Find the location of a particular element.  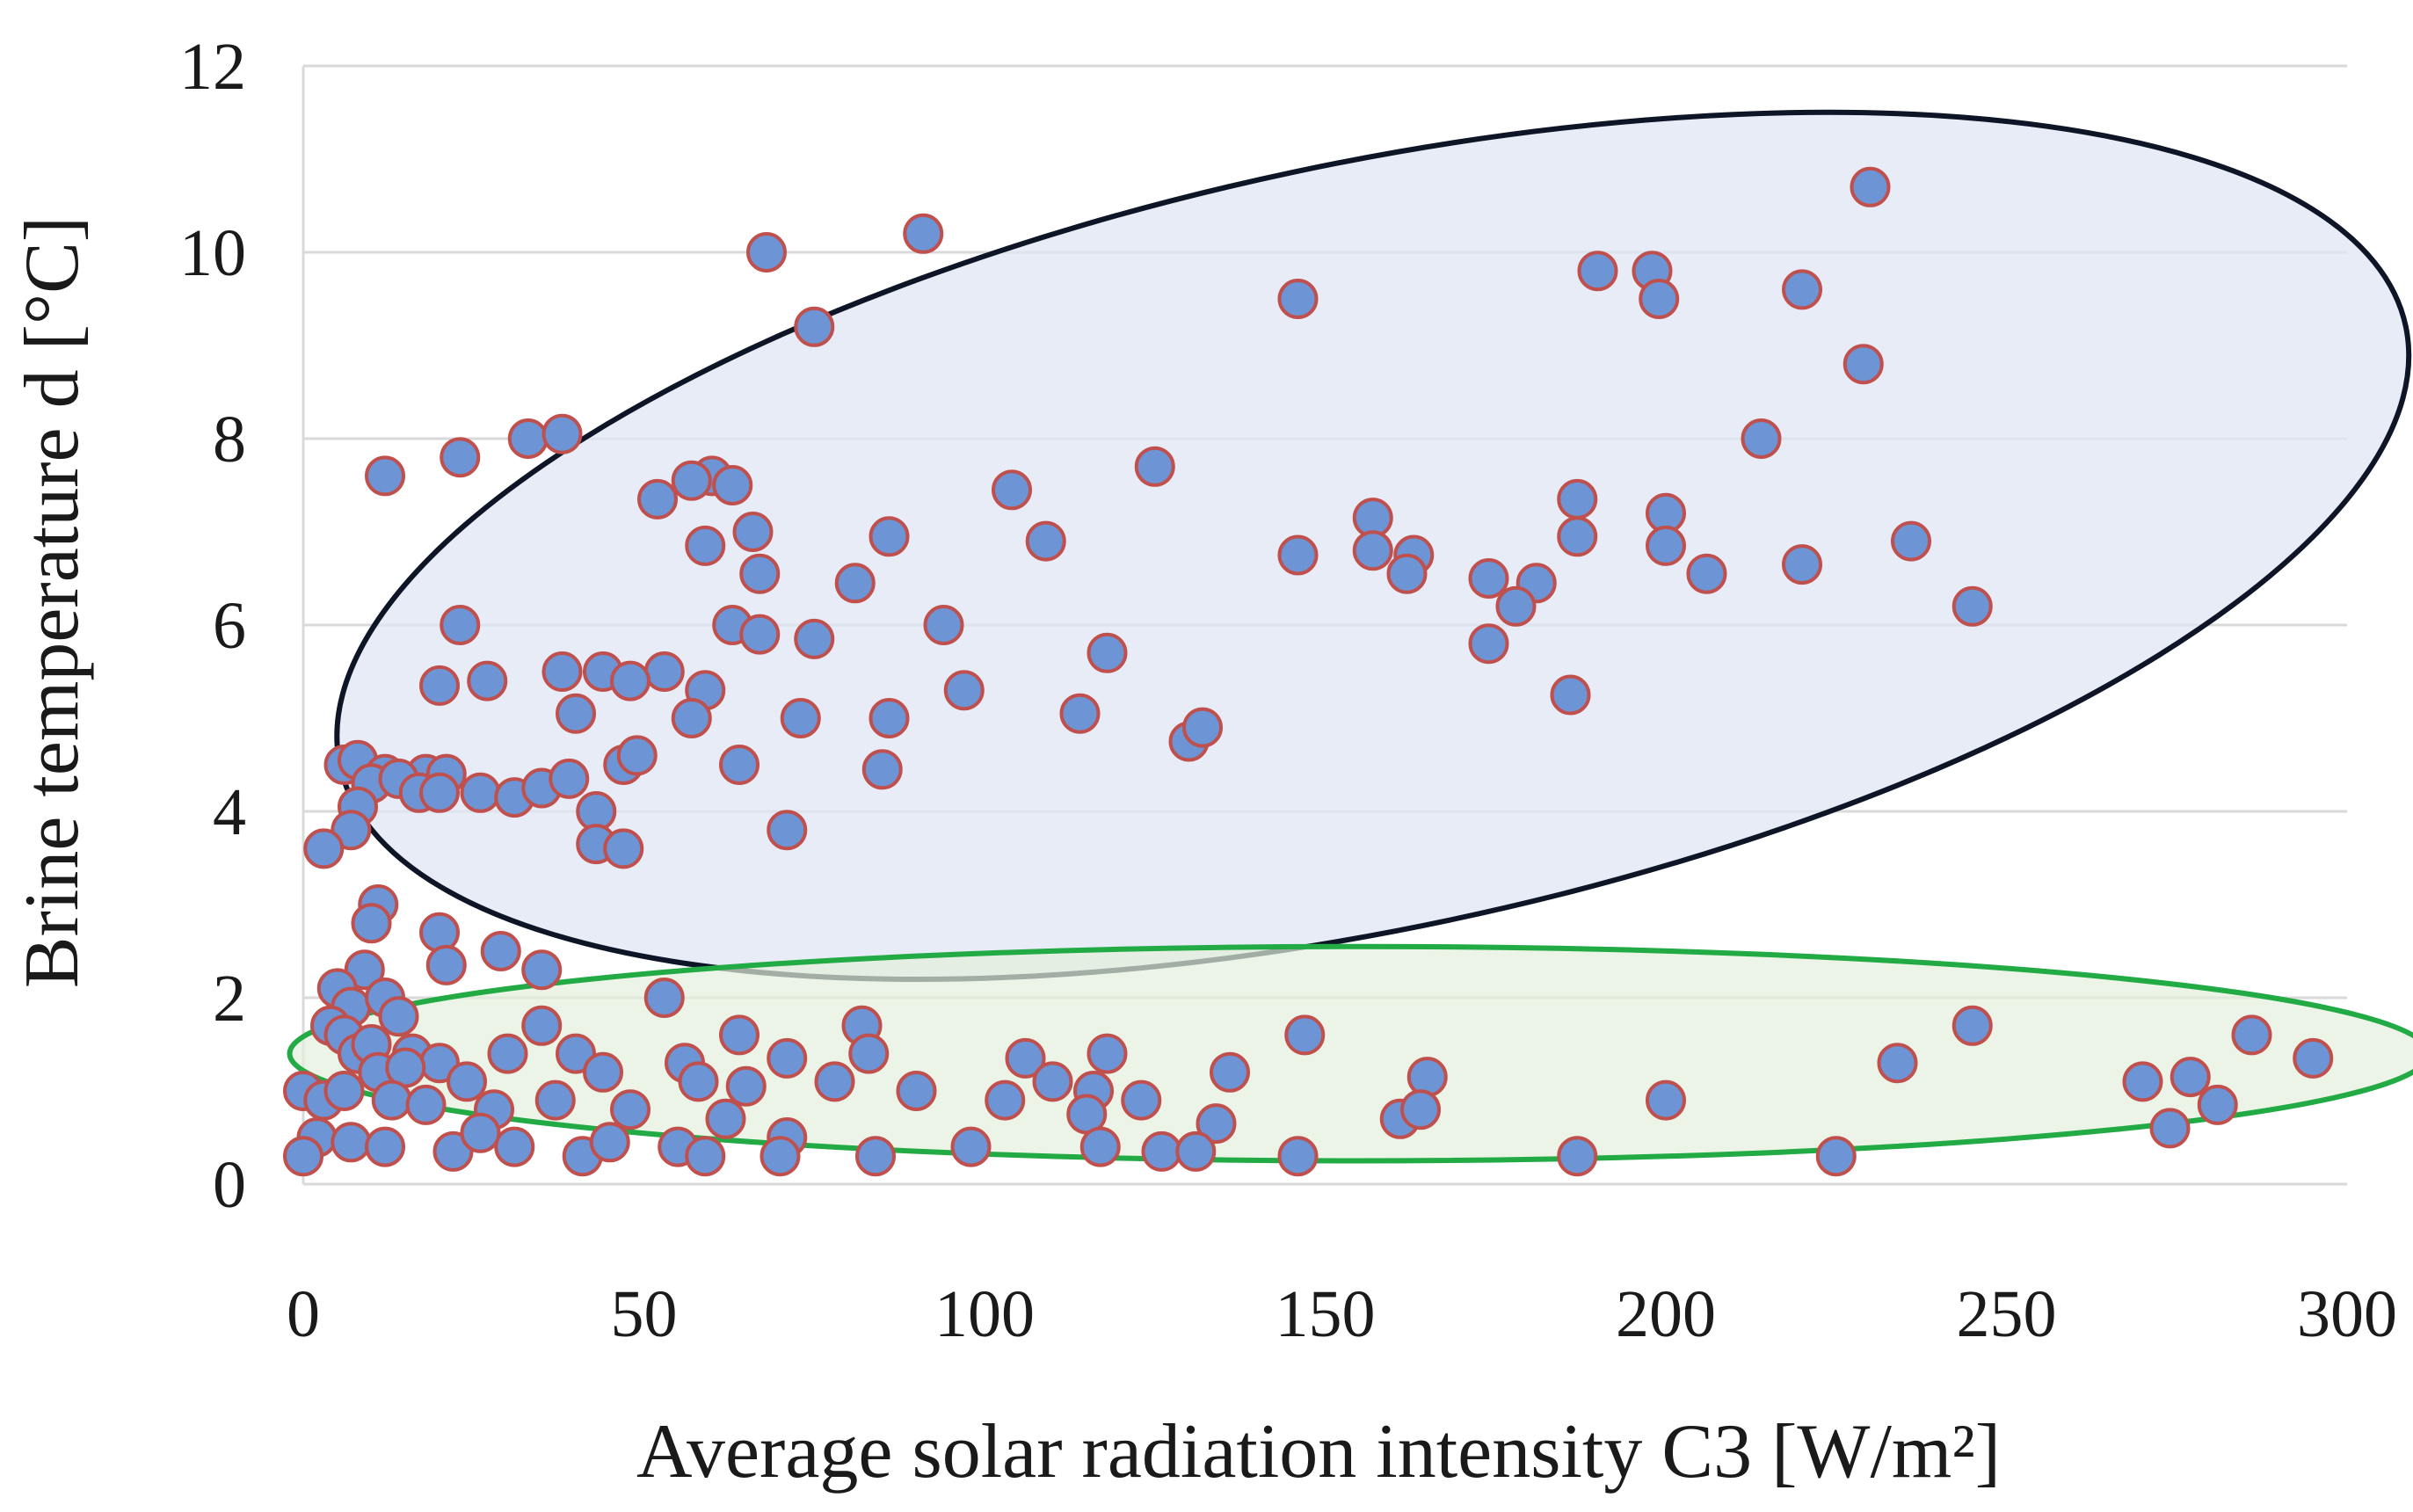

y-tick-label: 6 is located at coordinates (230, 626).